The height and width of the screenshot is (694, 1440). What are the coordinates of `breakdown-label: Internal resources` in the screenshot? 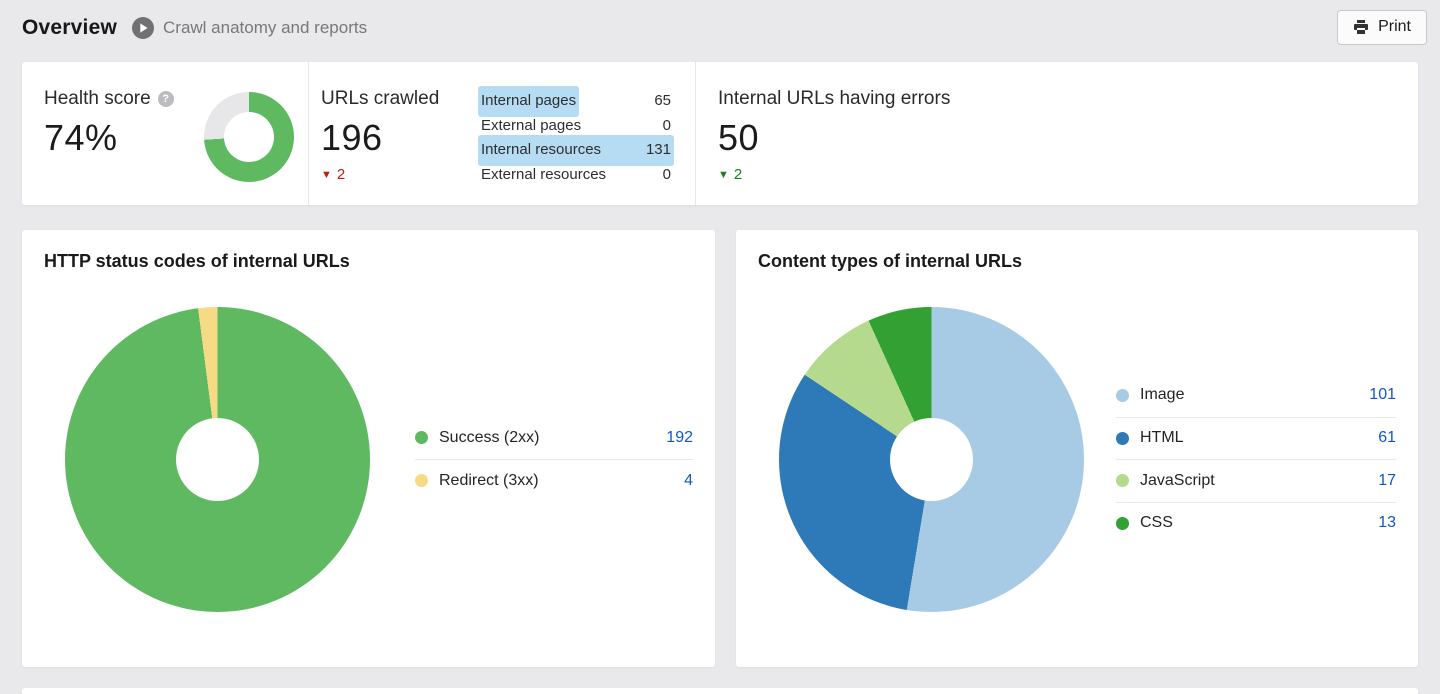 It's located at (541, 150).